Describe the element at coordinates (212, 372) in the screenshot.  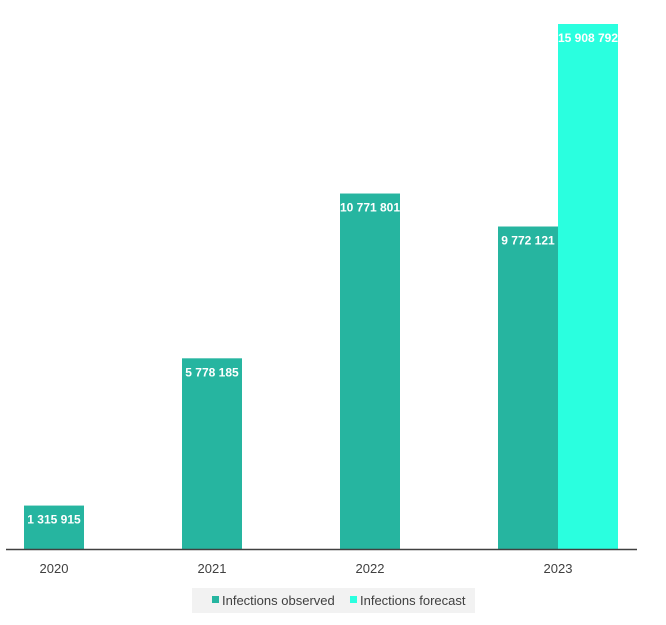
I see `data-label-2021-series-0: 5 778 185` at that location.